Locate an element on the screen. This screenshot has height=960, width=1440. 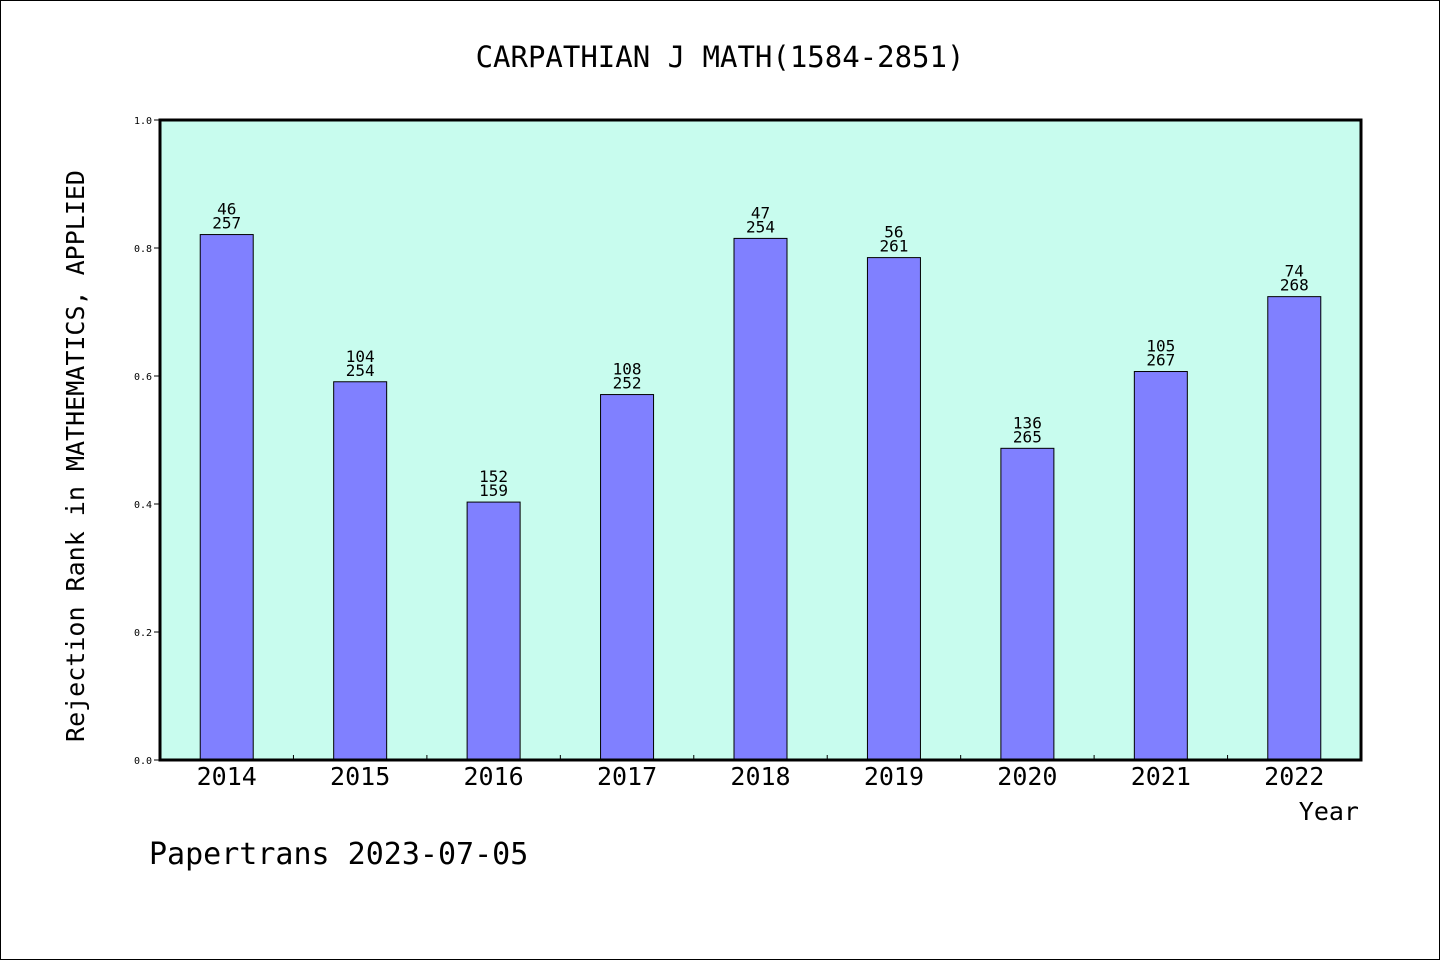
x-tick-label: 2017 is located at coordinates (627, 776).